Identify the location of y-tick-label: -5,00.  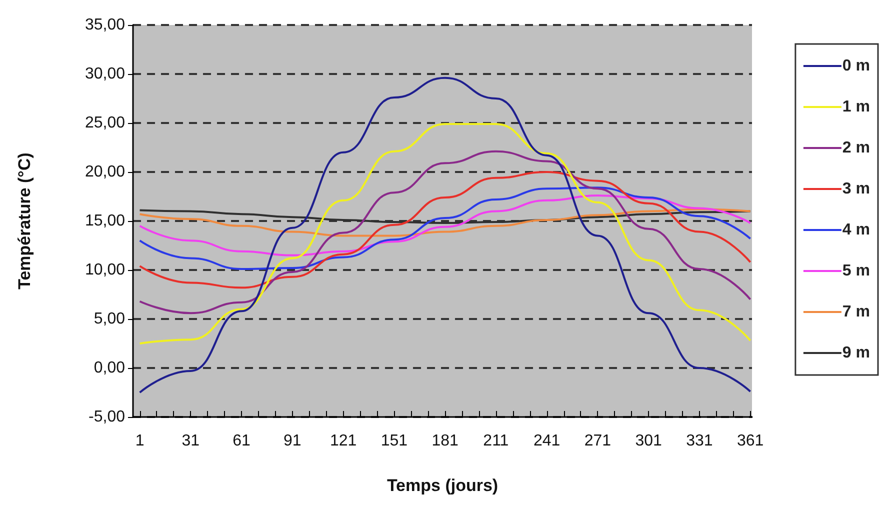
(107, 417).